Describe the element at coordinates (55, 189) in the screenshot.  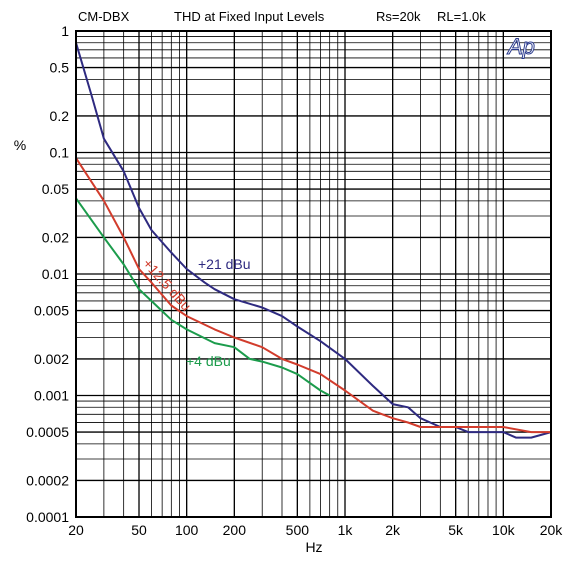
I see `y-tick-label: 0.05` at that location.